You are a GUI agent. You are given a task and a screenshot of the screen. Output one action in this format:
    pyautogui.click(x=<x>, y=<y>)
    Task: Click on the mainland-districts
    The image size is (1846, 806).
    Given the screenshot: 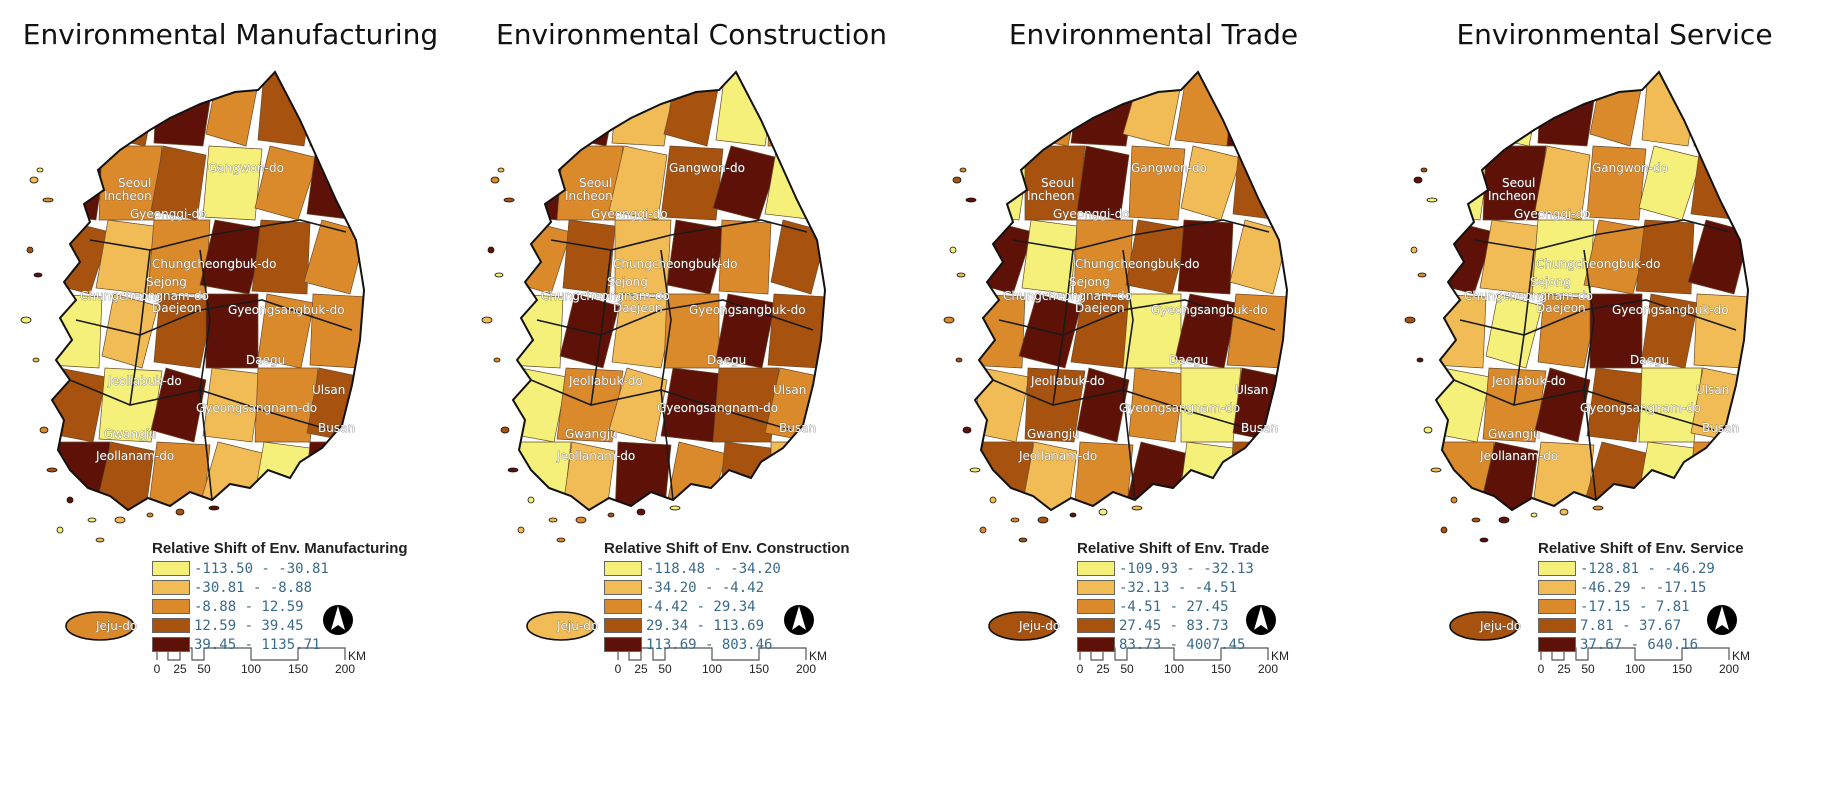 What is the action you would take?
    pyautogui.click(x=1592, y=291)
    